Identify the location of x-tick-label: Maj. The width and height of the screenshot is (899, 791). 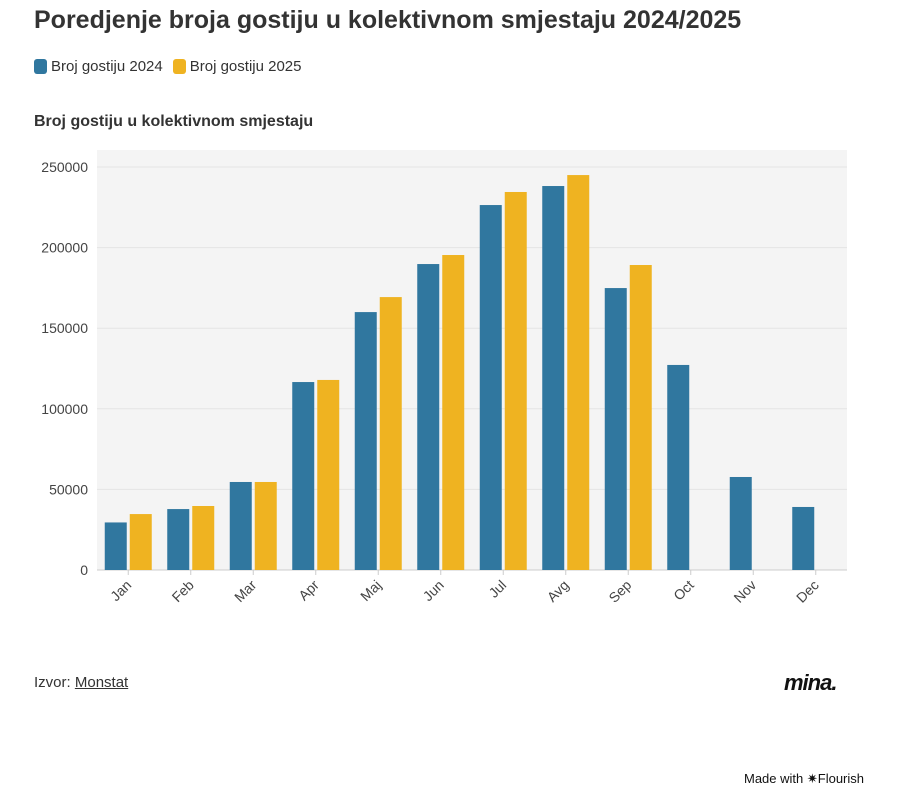
(370, 590).